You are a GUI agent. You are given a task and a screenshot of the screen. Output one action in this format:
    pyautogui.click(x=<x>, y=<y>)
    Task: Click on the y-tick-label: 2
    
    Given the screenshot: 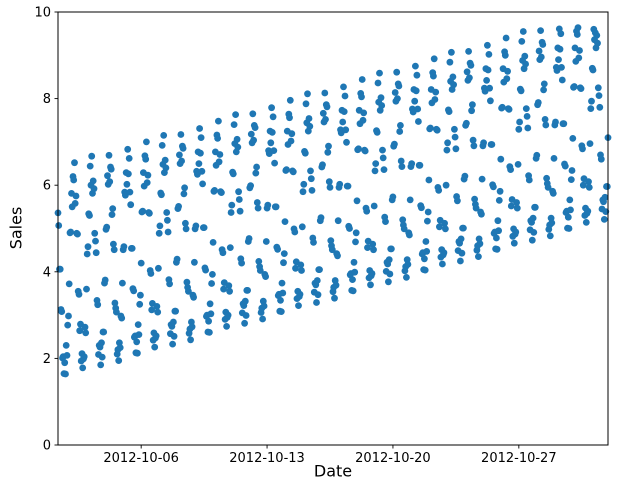 What is the action you would take?
    pyautogui.click(x=47, y=359)
    